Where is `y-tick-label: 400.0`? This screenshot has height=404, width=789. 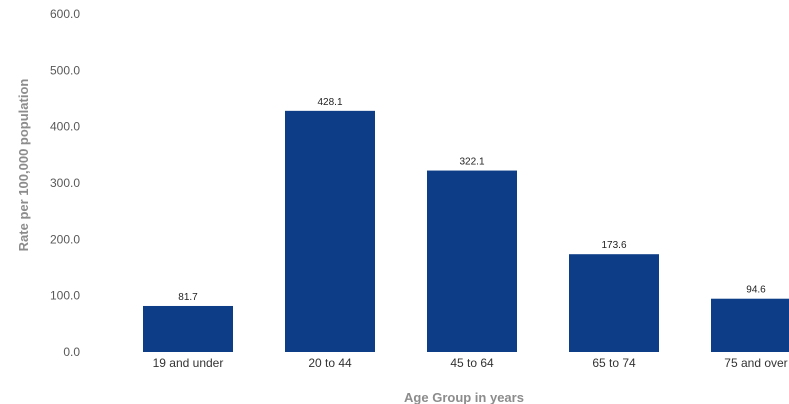
y-tick-label: 400.0 is located at coordinates (65, 127).